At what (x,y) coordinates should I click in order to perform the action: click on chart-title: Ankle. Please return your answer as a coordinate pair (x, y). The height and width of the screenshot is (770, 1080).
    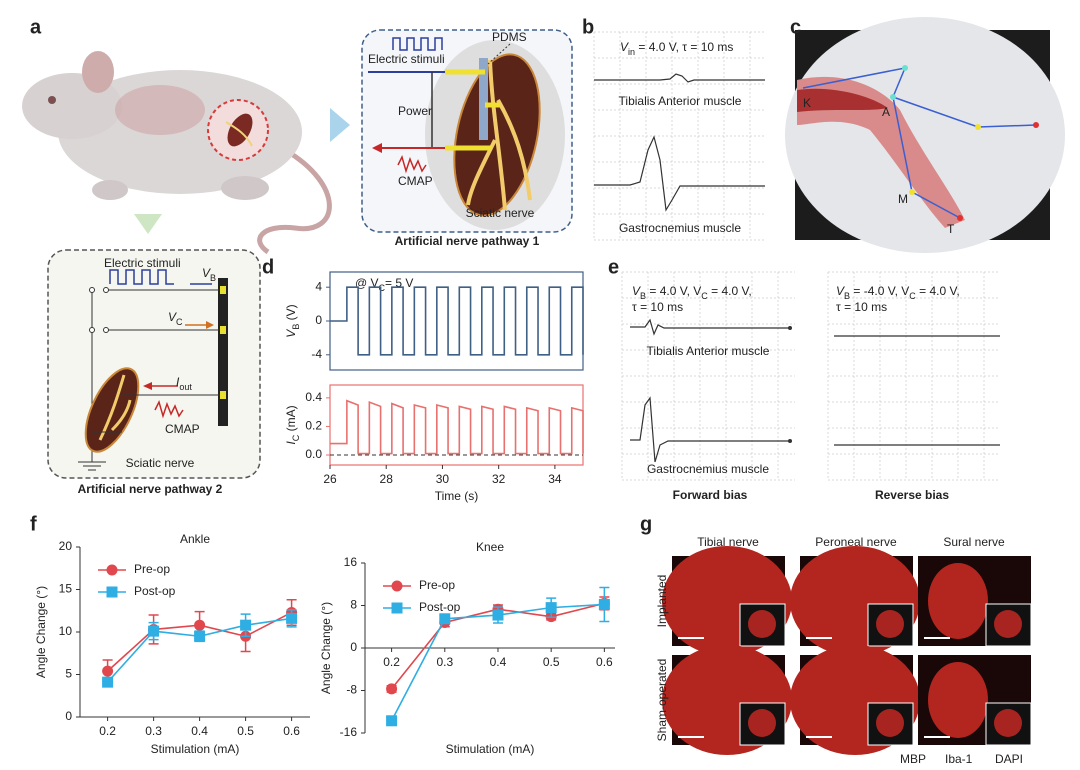
    Looking at the image, I should click on (195, 539).